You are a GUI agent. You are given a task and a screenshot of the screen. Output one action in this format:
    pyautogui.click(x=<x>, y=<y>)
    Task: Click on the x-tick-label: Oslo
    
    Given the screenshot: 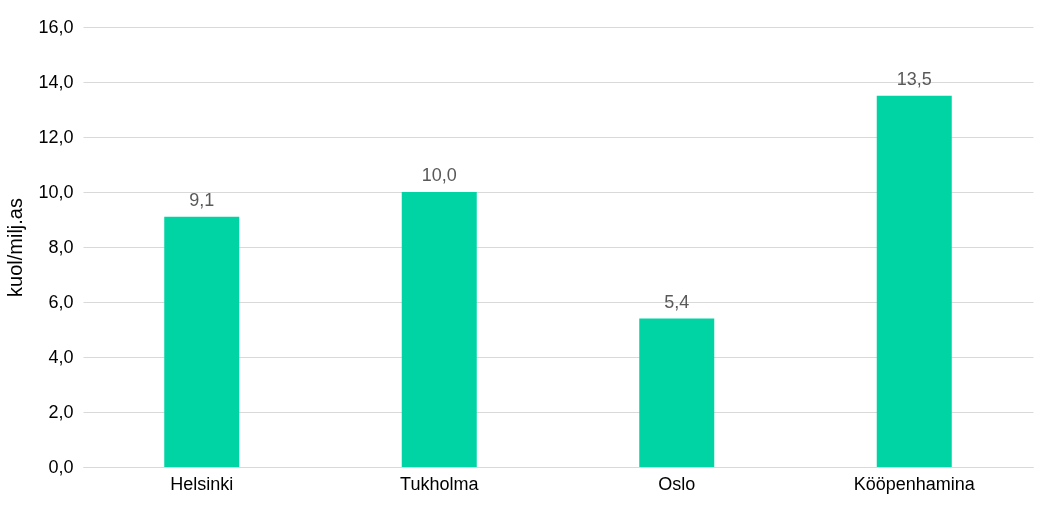 What is the action you would take?
    pyautogui.click(x=677, y=483)
    